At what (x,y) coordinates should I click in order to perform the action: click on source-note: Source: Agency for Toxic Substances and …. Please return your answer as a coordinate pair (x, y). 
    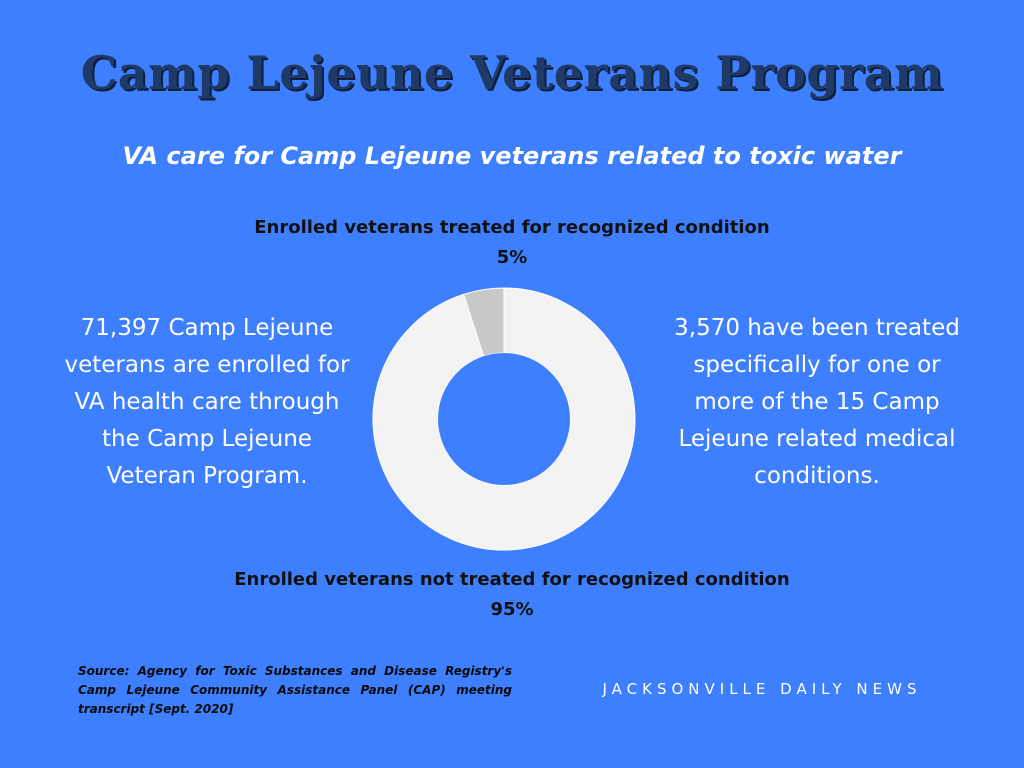
    Looking at the image, I should click on (295, 690).